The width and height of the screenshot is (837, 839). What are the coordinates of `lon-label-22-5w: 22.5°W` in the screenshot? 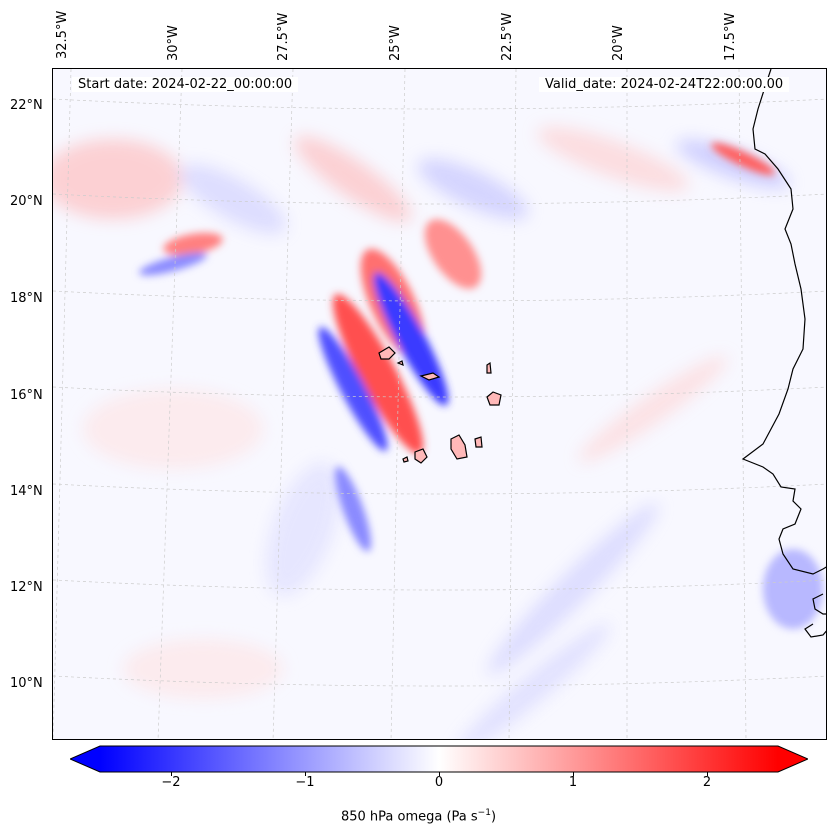 It's located at (507, 36).